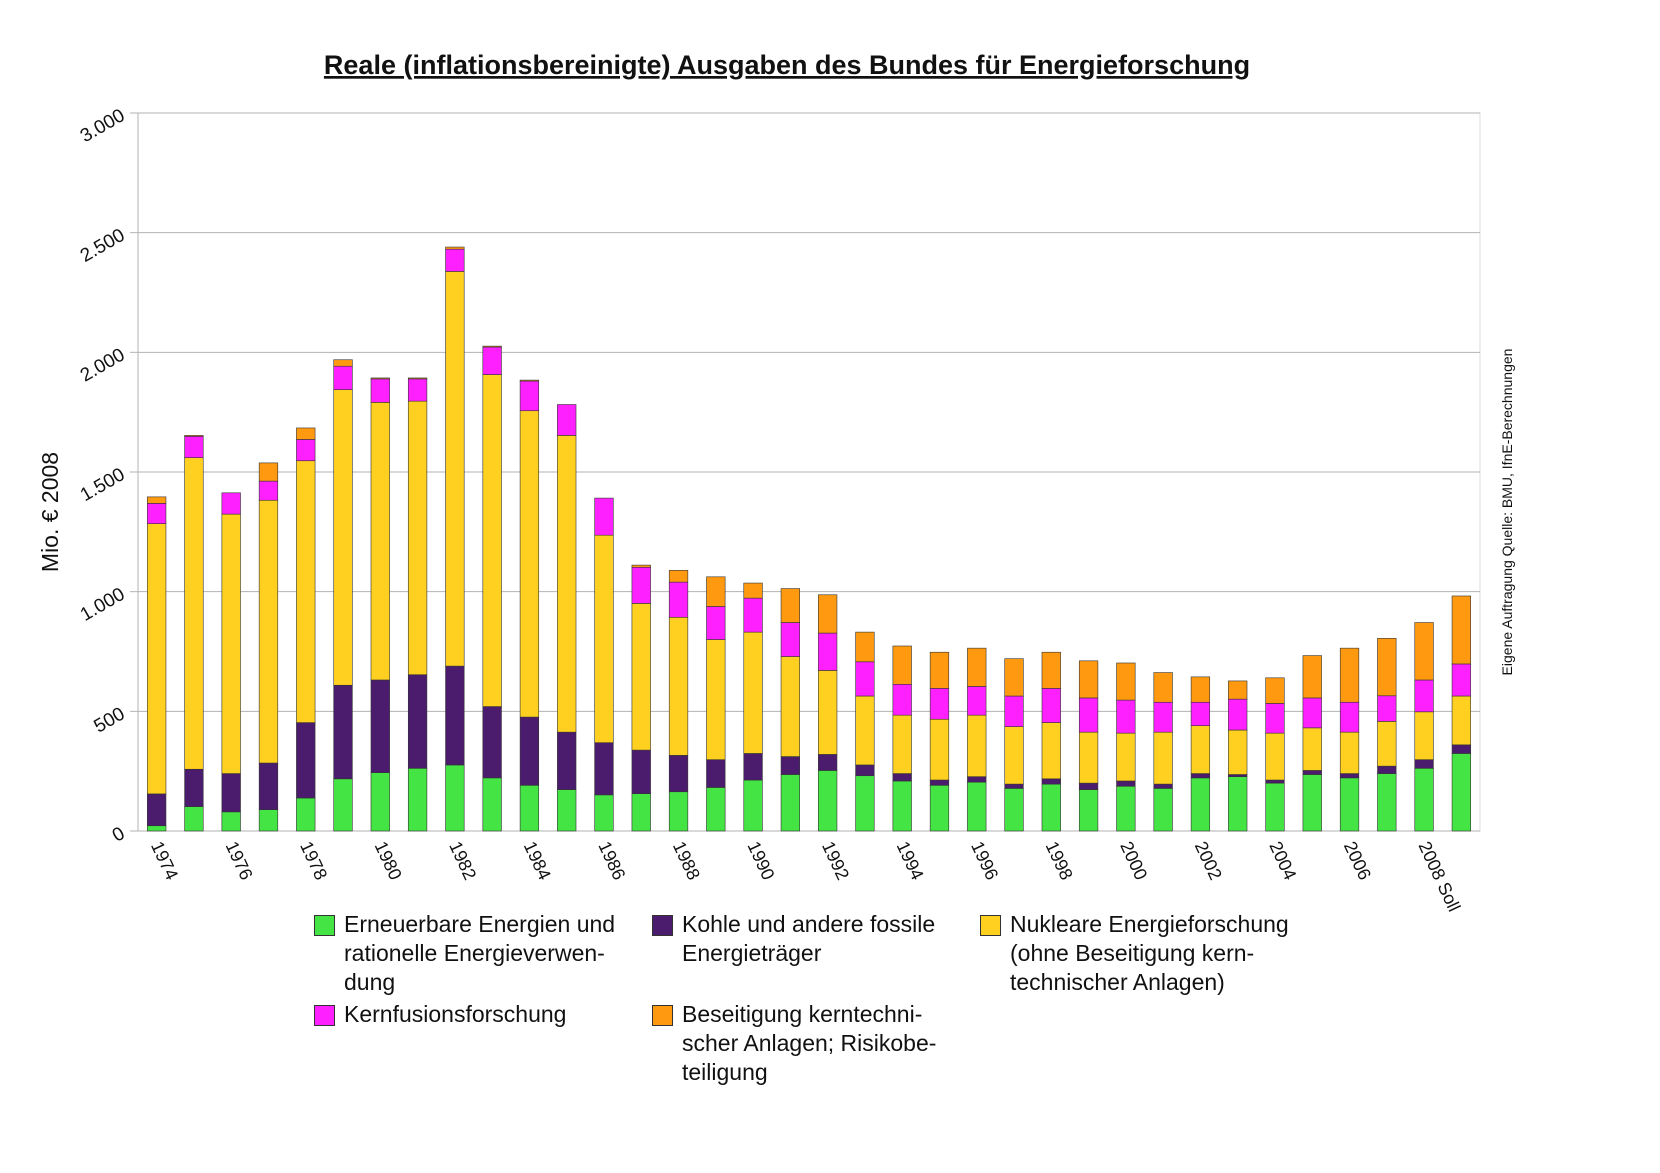 This screenshot has height=1173, width=1660. Describe the element at coordinates (119, 834) in the screenshot. I see `y-tick-label: 0` at that location.